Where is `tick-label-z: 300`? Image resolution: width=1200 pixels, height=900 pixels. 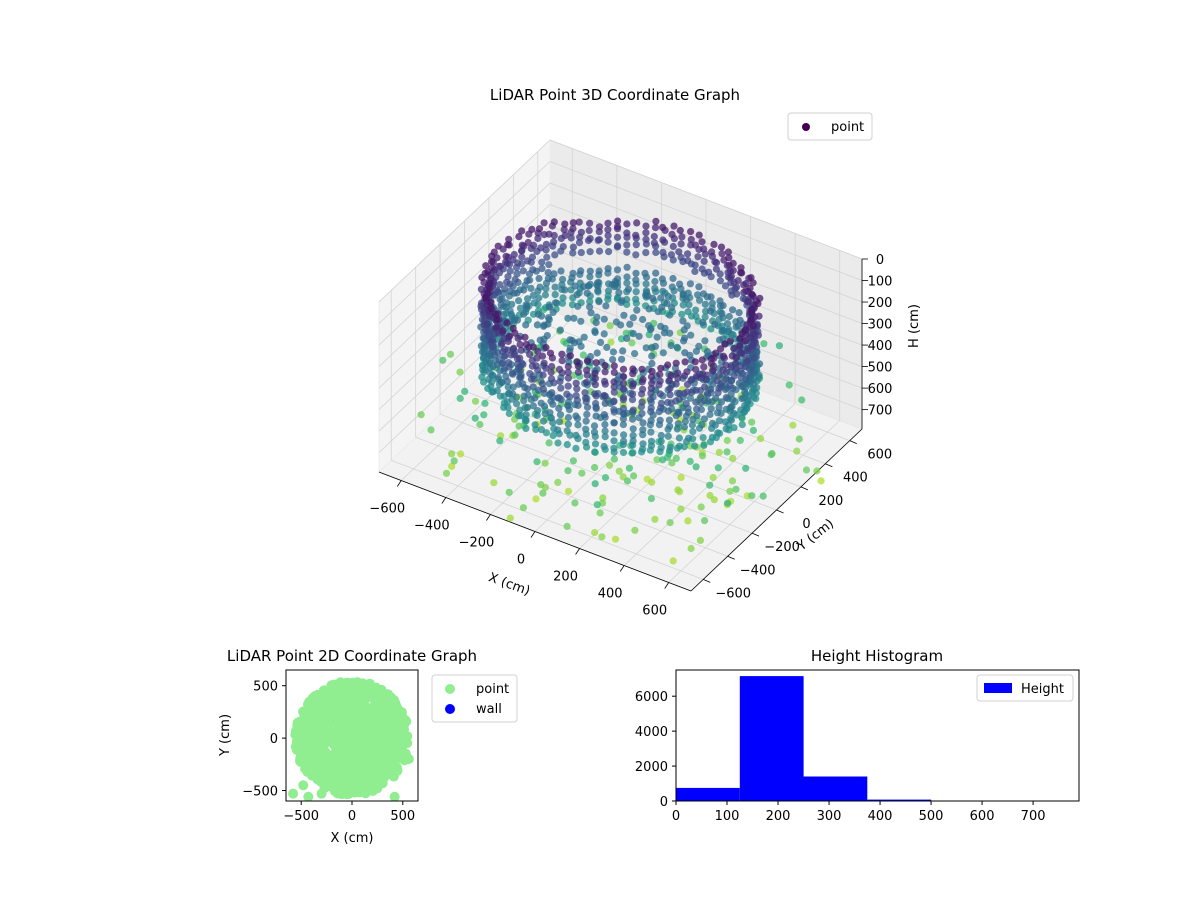
tick-label-z: 300 is located at coordinates (880, 325).